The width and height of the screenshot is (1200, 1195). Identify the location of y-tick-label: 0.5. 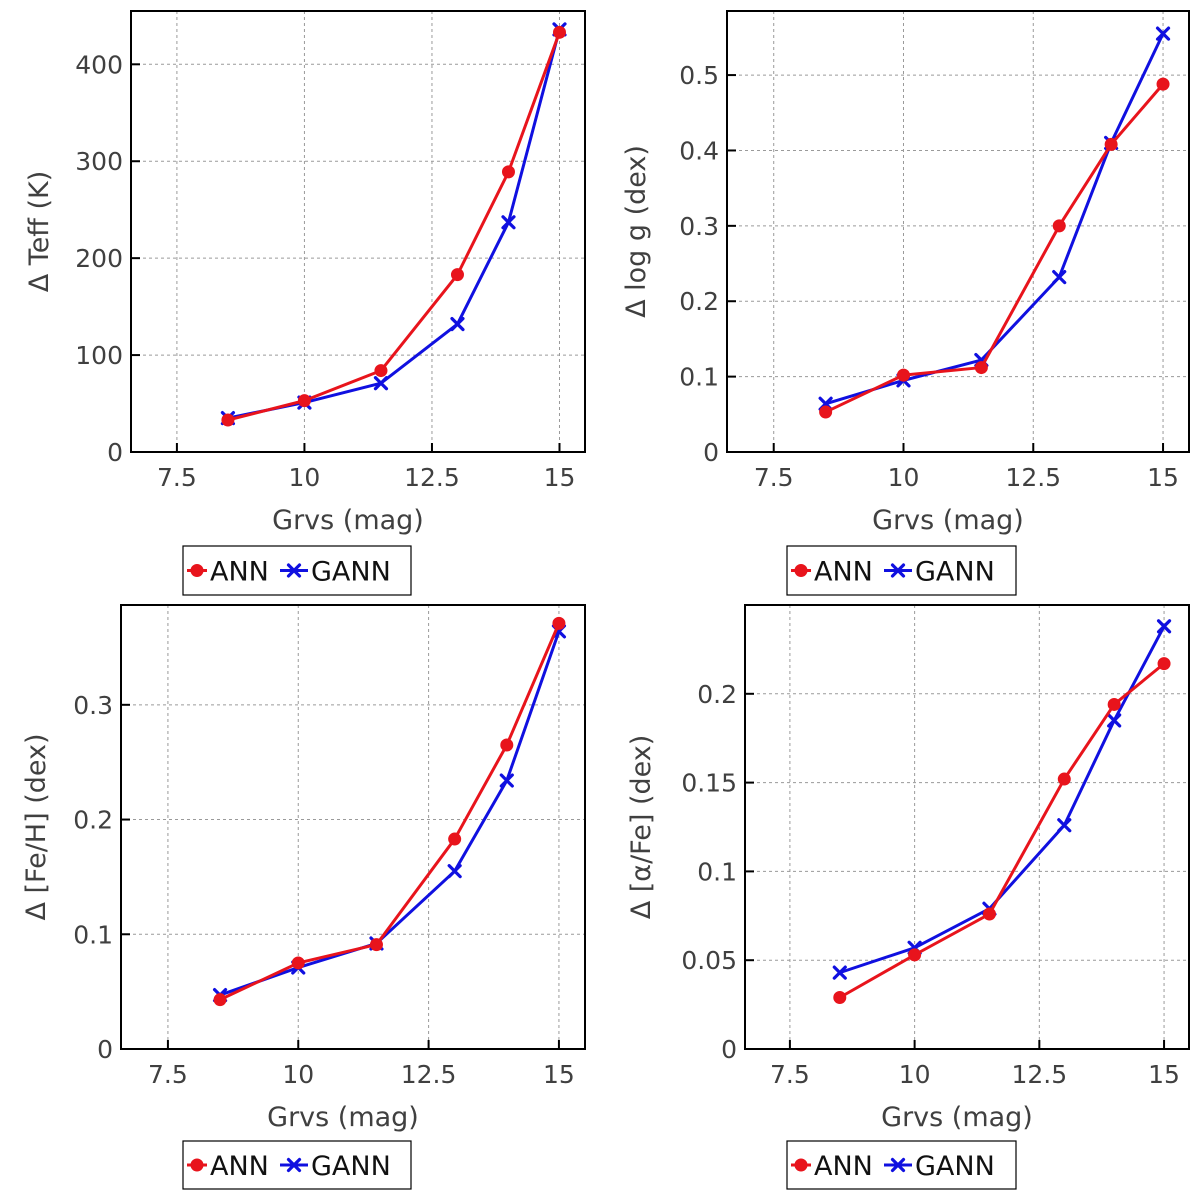
(699, 75).